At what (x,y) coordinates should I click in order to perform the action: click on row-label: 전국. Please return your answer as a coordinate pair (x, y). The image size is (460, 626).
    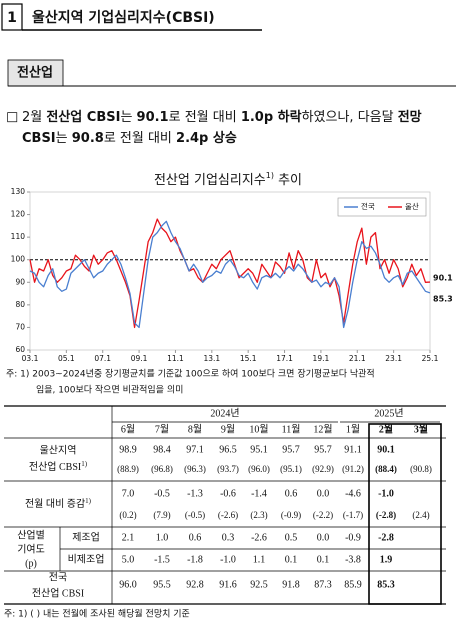
    Looking at the image, I should click on (58, 577).